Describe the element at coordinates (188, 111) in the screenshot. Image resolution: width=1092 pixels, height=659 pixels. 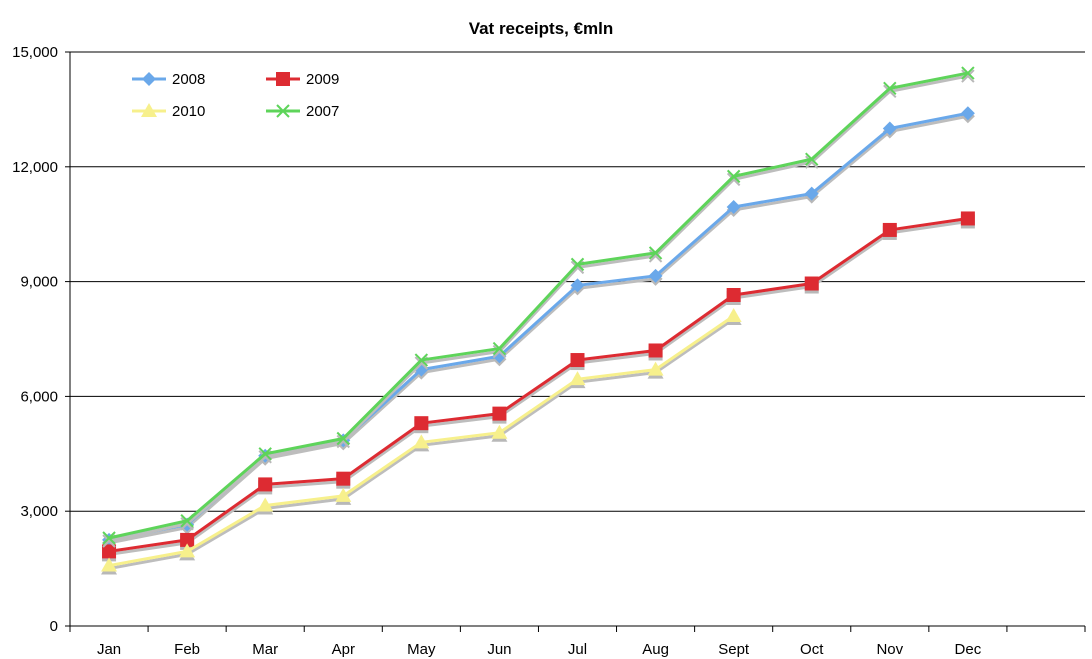
I see `legend-label: 2010` at that location.